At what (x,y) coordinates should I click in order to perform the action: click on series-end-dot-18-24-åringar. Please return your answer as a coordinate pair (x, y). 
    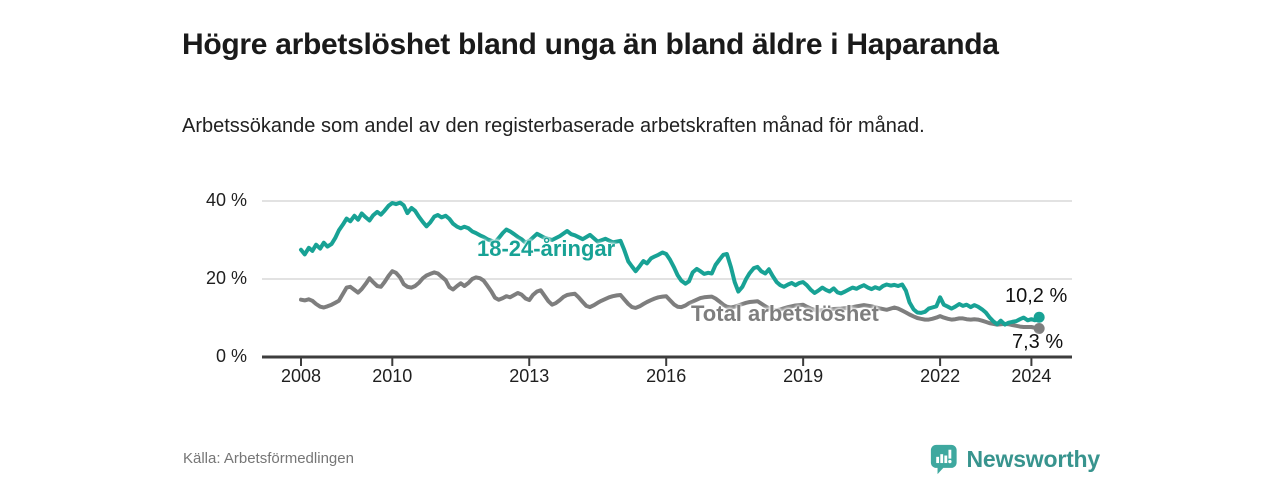
    Looking at the image, I should click on (1039, 317).